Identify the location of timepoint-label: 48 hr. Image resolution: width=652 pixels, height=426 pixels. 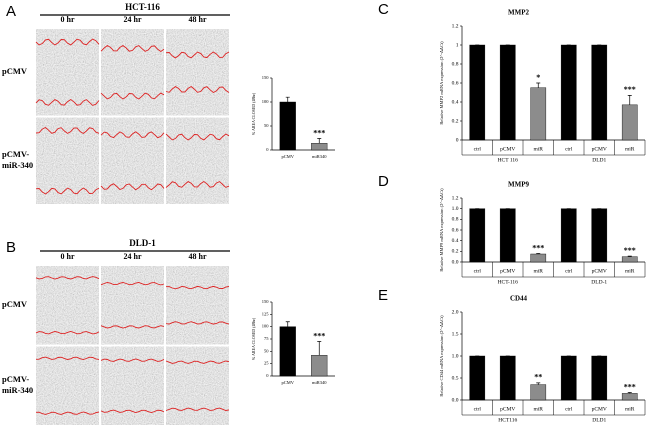
(198, 19).